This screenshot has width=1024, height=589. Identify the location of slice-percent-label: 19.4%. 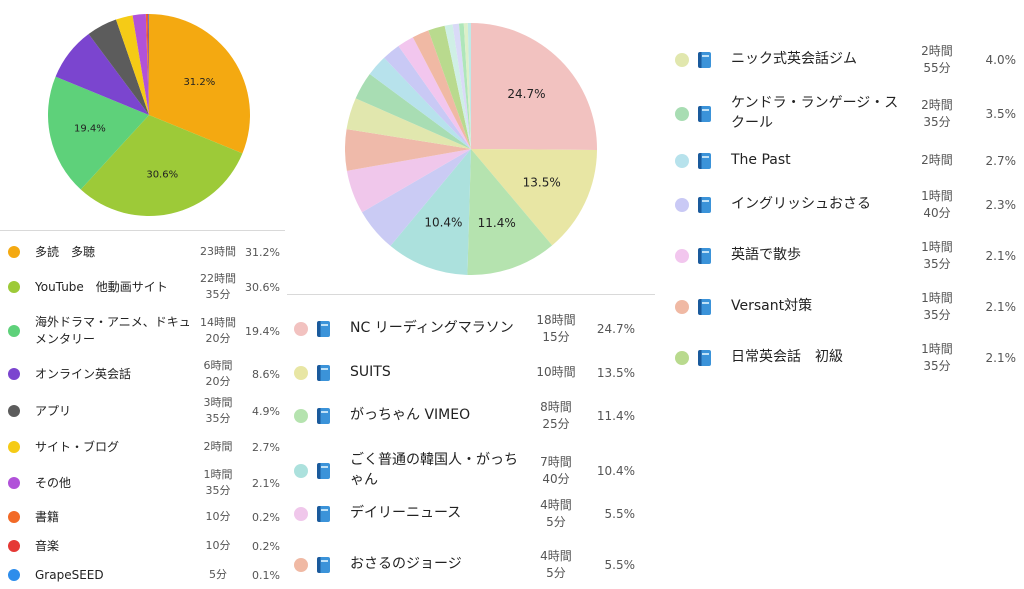
(90, 129).